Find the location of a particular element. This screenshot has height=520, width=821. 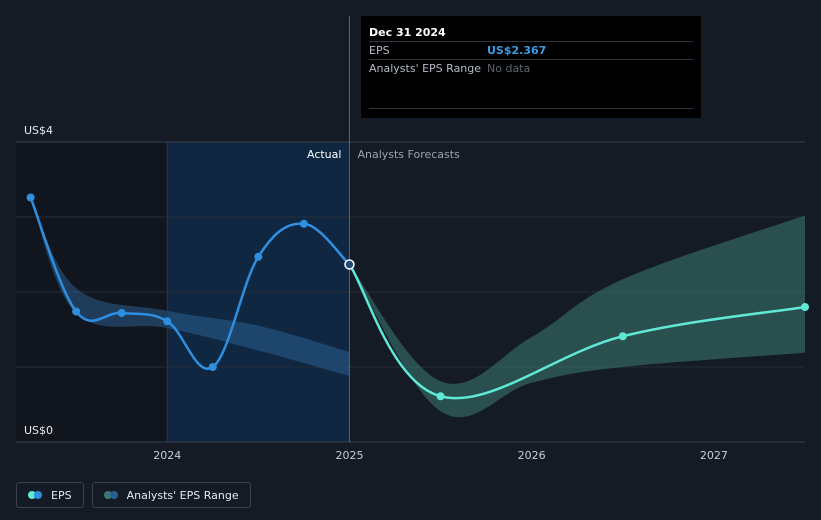

tooltip-eps-row: EPS US$2.367 is located at coordinates (531, 50).